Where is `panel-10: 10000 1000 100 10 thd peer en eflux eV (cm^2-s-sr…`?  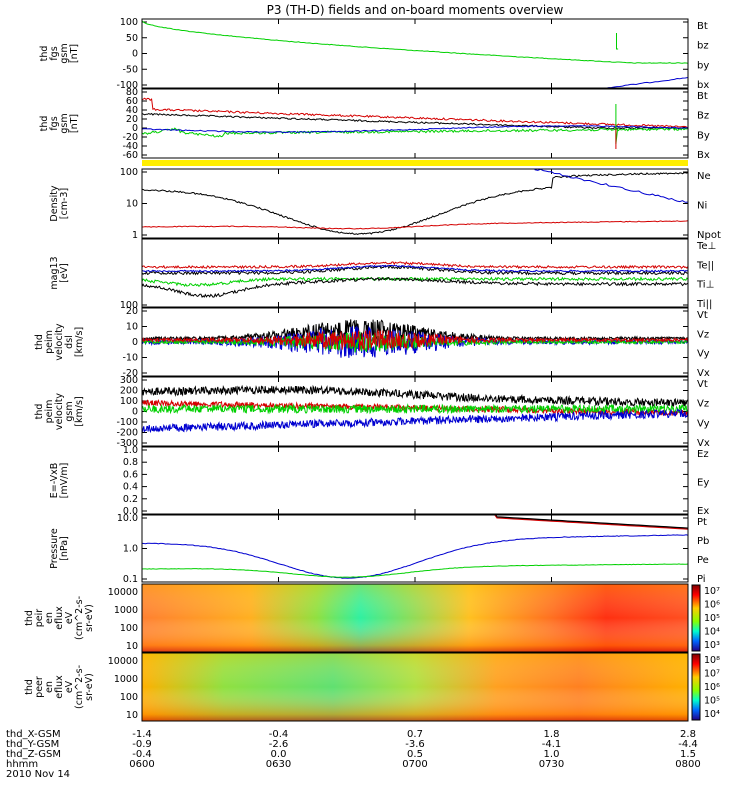 panel-10: 10000 1000 100 10 thd peer en eflux eV (cm^2-s-sr… is located at coordinates (372, 687).